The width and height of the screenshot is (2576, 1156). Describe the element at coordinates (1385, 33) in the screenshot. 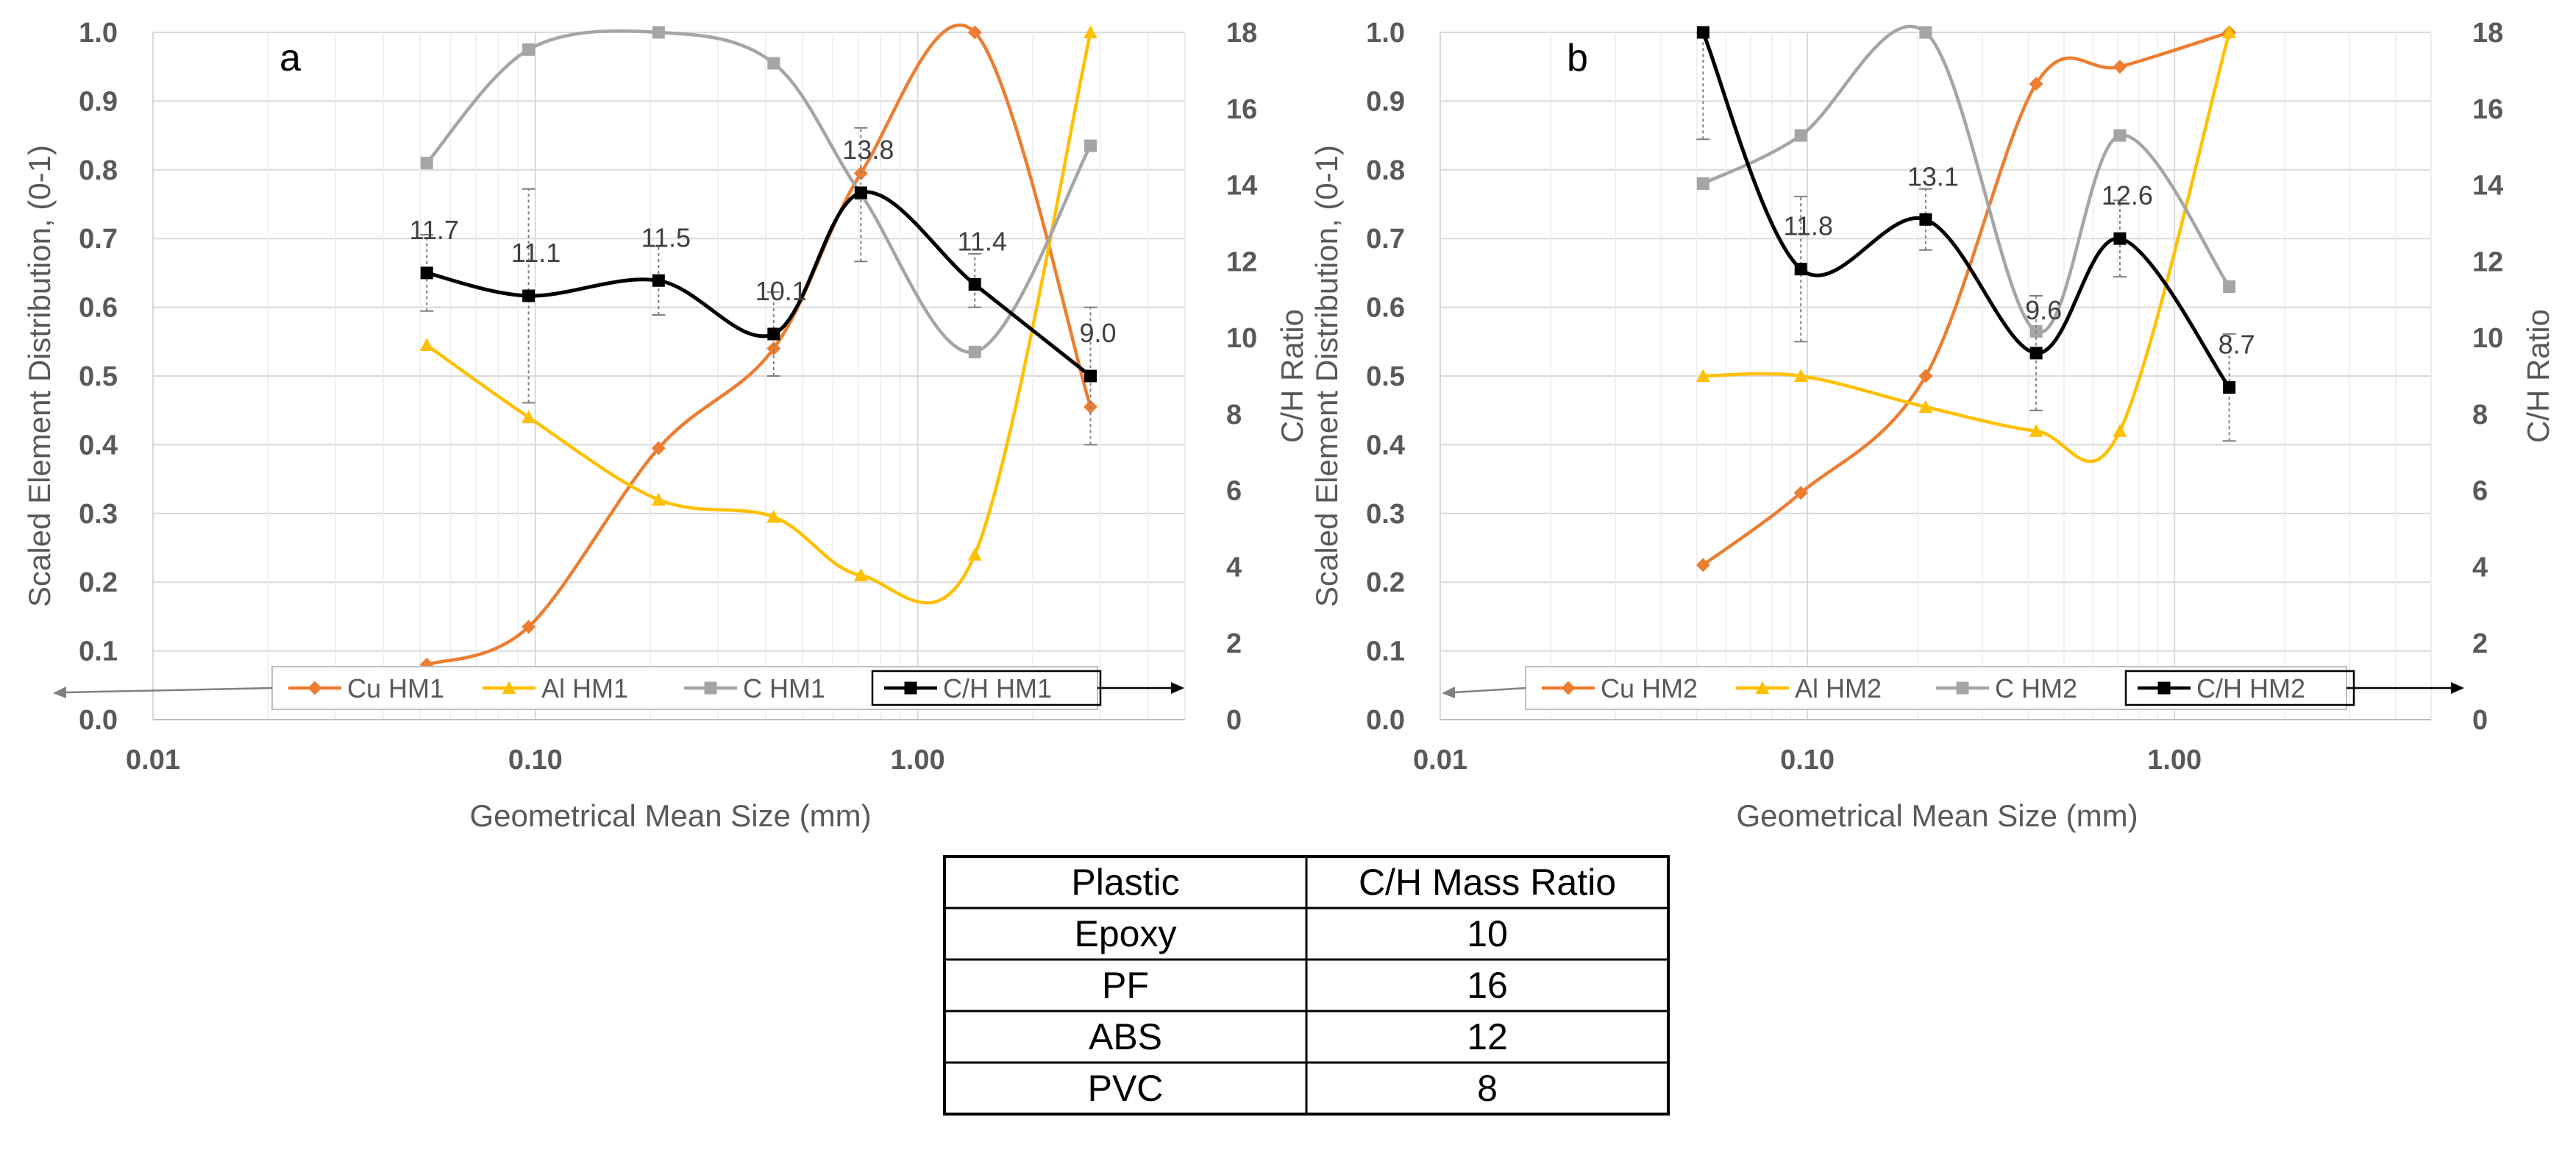

I see `y-tick-label: 1.0` at that location.